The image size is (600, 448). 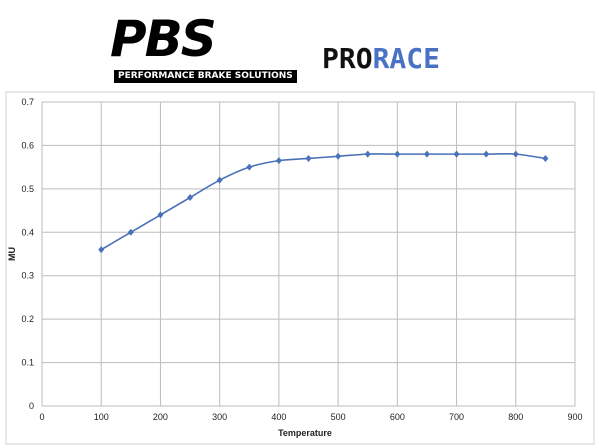 I want to click on logo-text: PBS, so click(x=163, y=39).